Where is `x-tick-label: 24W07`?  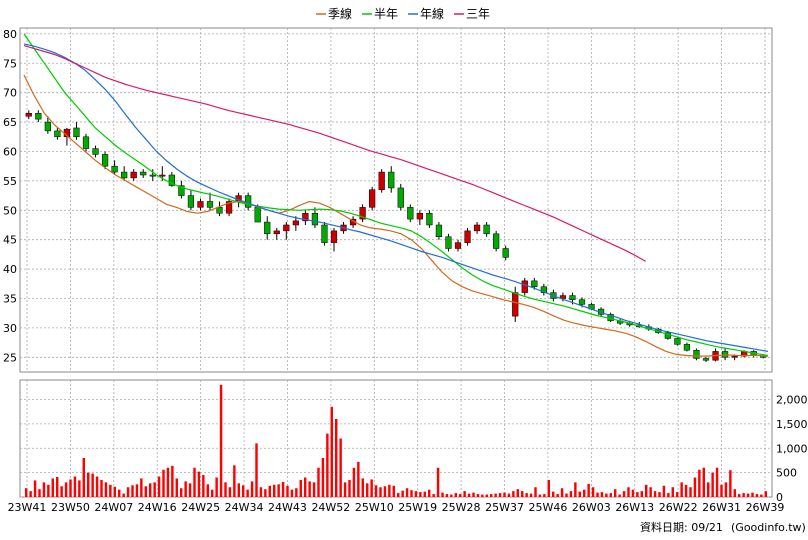 x-tick-label: 24W07 is located at coordinates (113, 507).